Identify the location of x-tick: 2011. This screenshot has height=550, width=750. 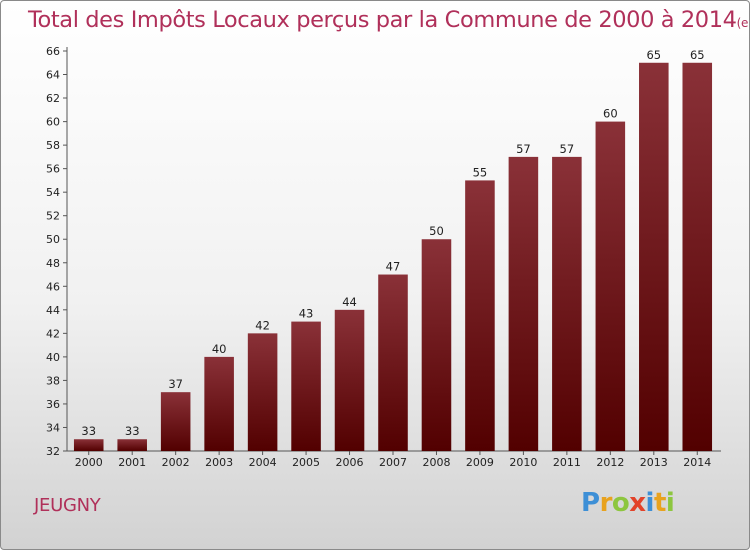
(567, 460).